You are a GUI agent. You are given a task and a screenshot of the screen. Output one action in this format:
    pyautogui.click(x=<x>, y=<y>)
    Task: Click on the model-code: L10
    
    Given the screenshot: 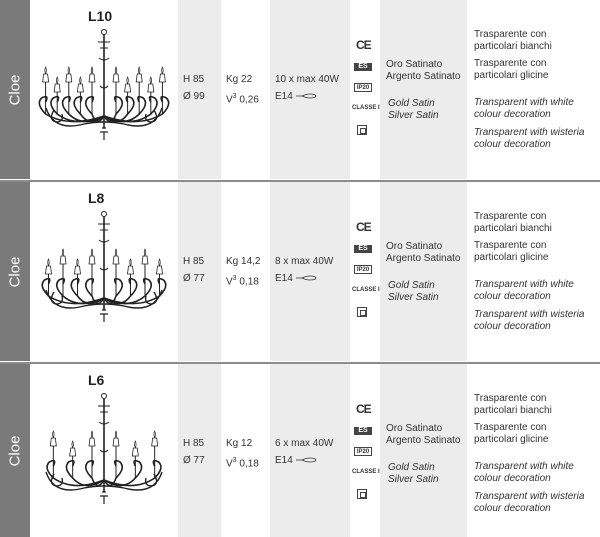 What is the action you would take?
    pyautogui.click(x=100, y=16)
    